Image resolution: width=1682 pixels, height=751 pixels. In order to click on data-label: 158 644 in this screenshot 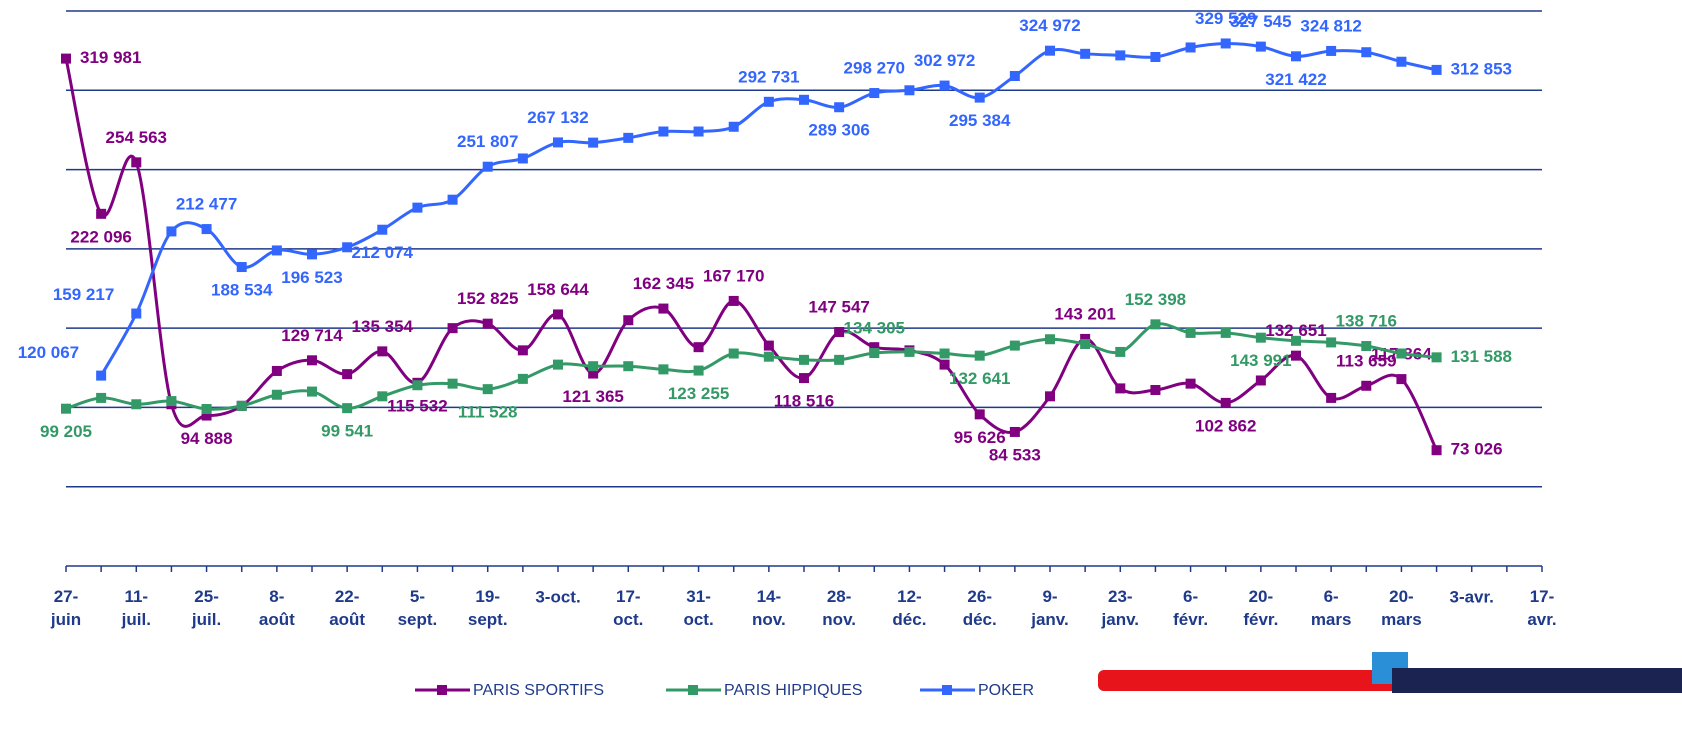, I will do `click(558, 289)`.